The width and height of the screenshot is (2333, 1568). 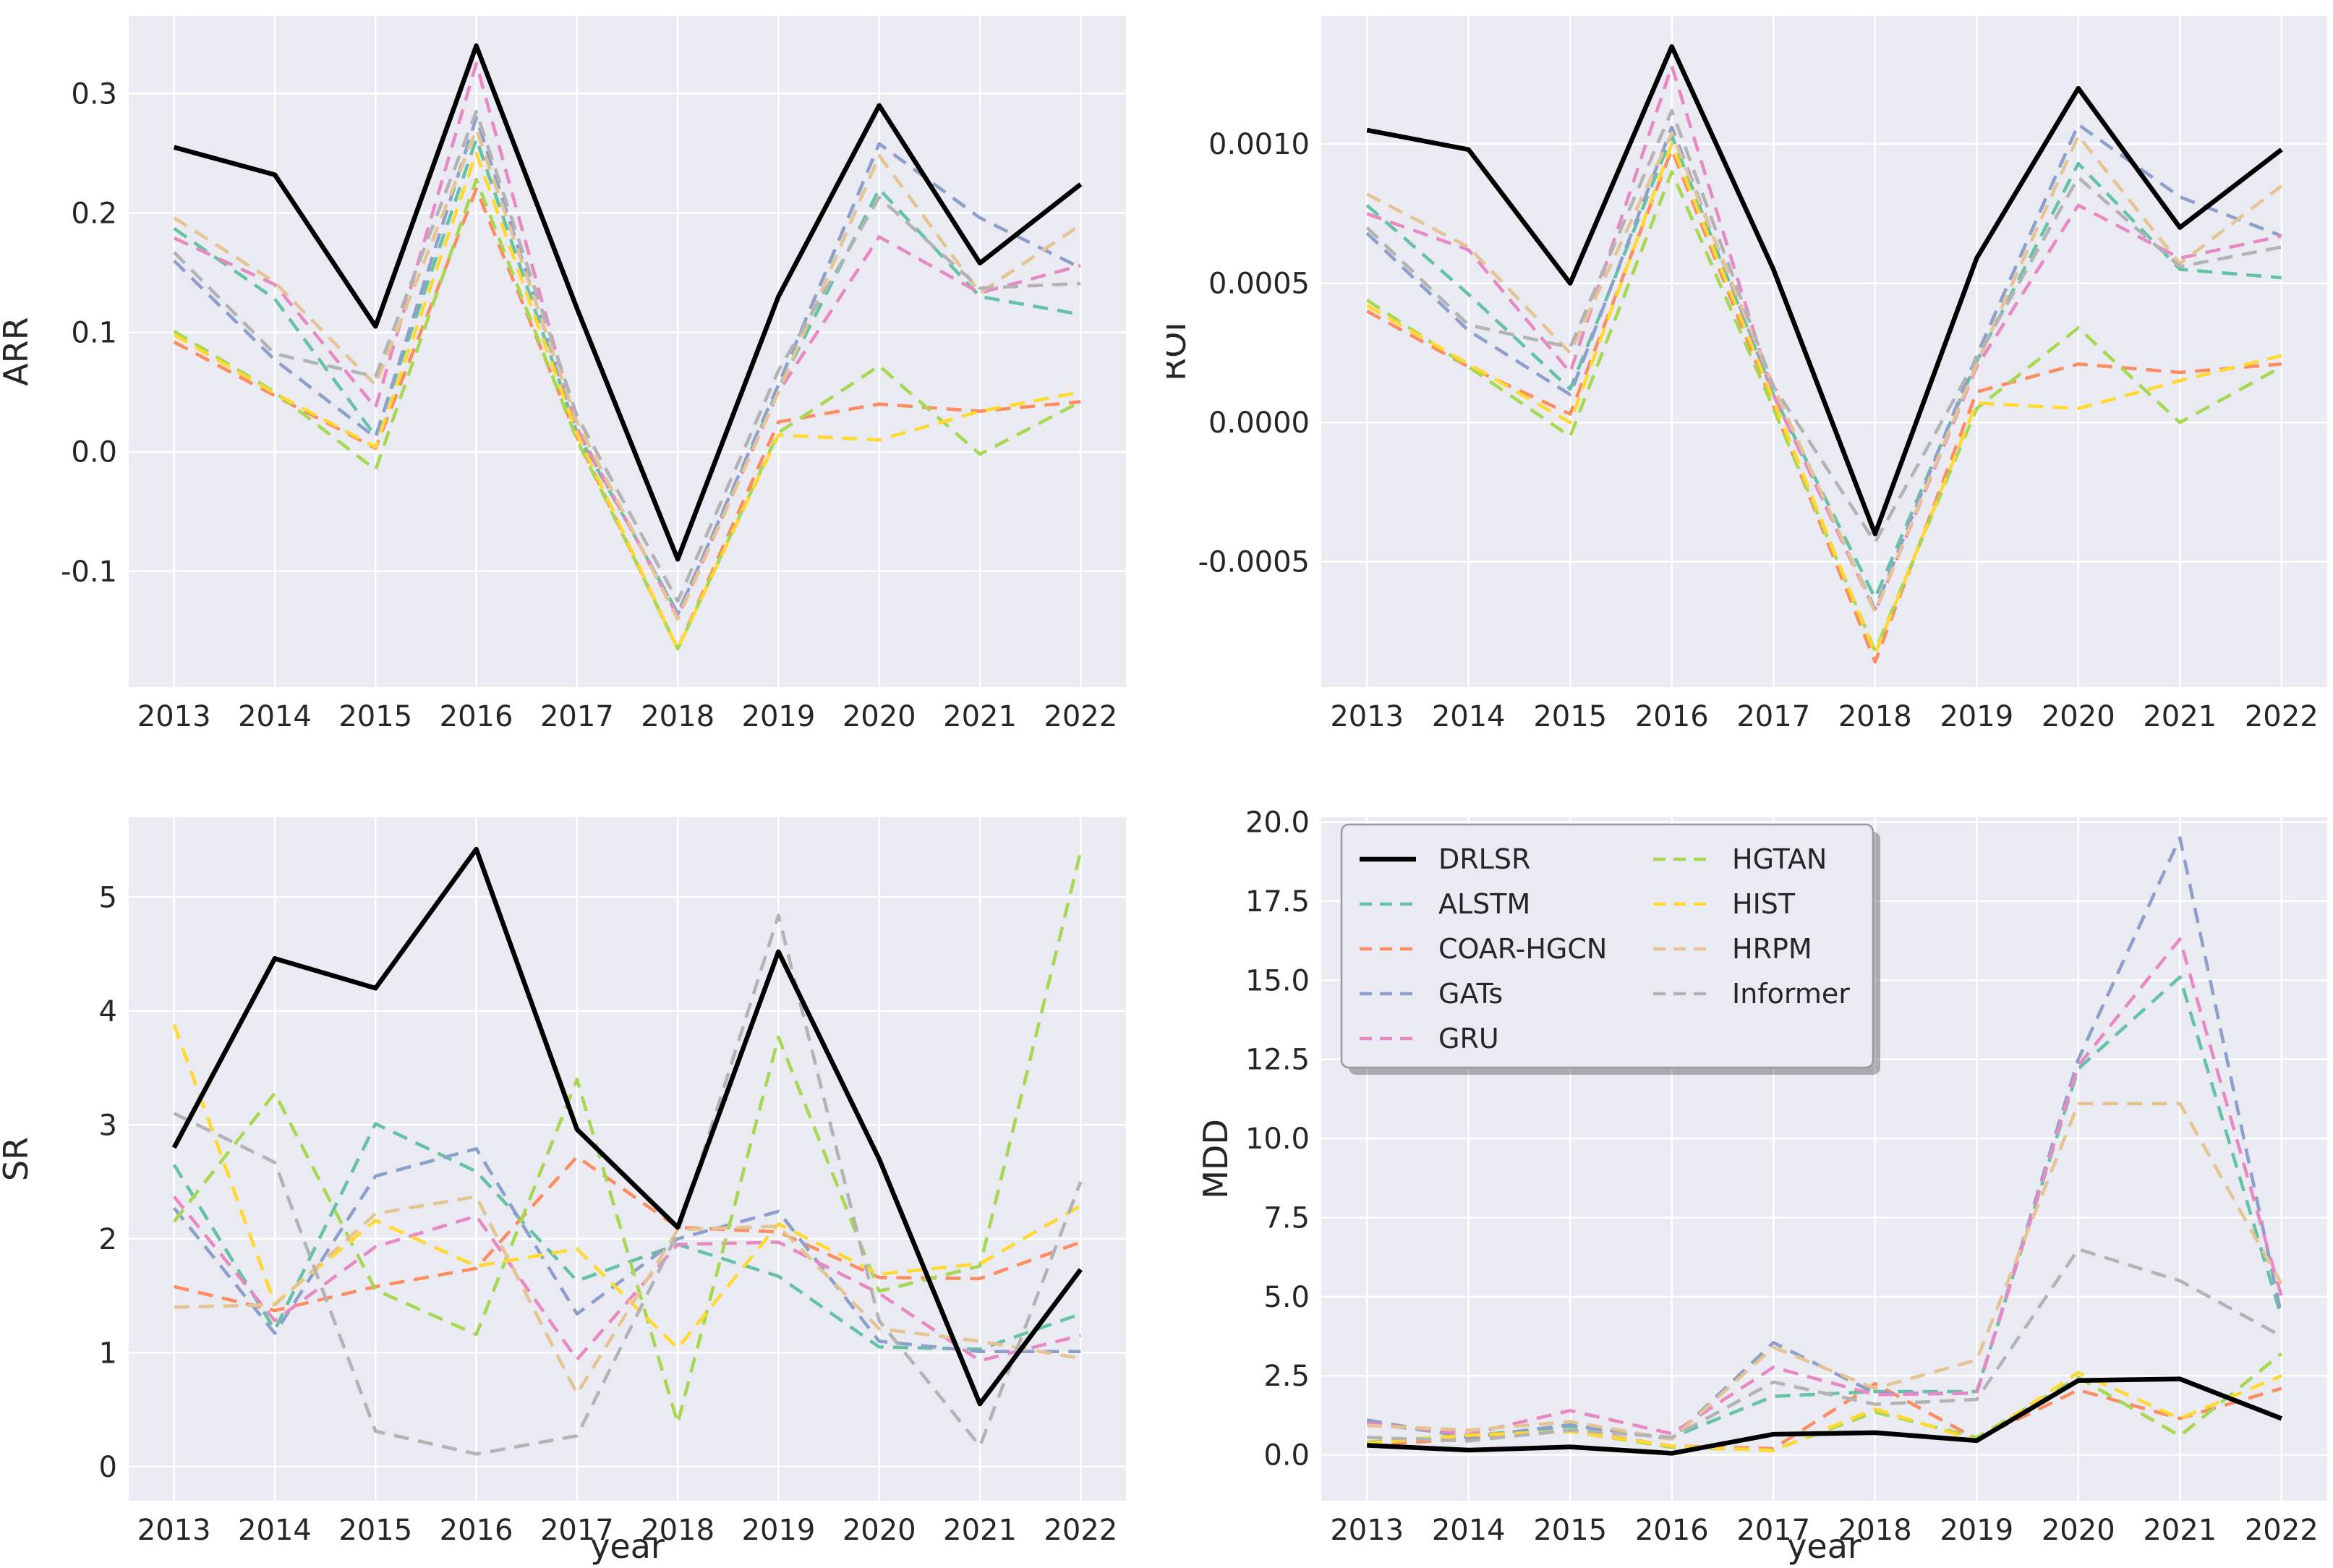 I want to click on series-line-HIST, so click(x=627, y=401).